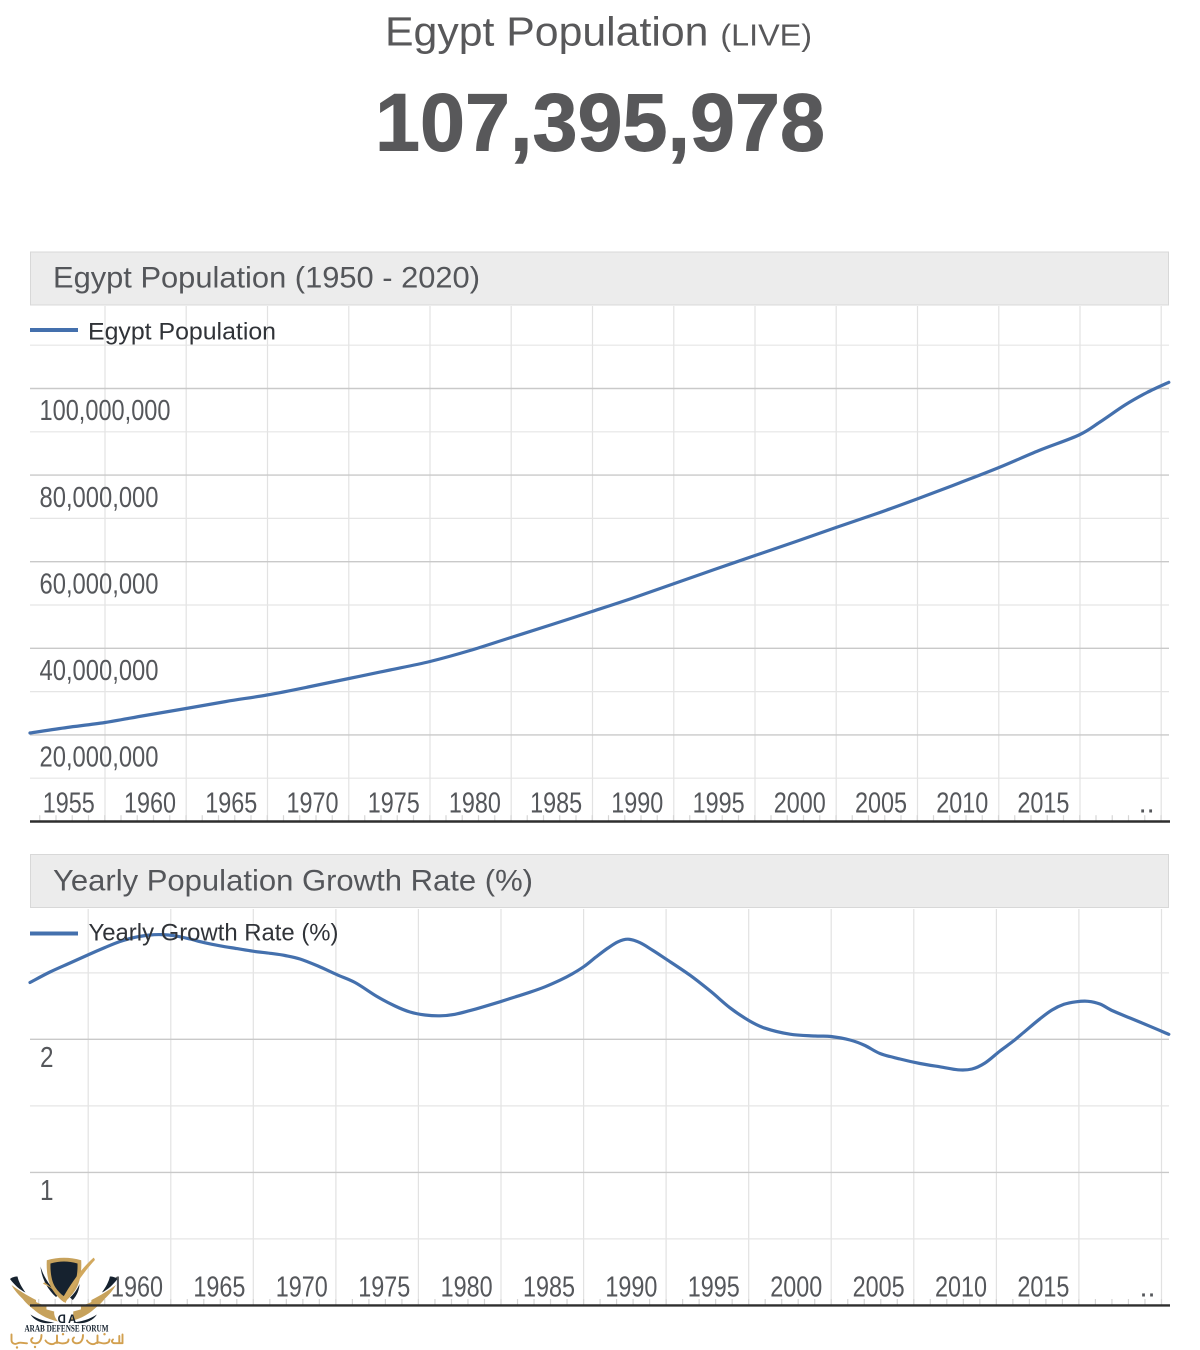  What do you see at coordinates (182, 332) in the screenshot?
I see `svg-text: Egypt Population` at bounding box center [182, 332].